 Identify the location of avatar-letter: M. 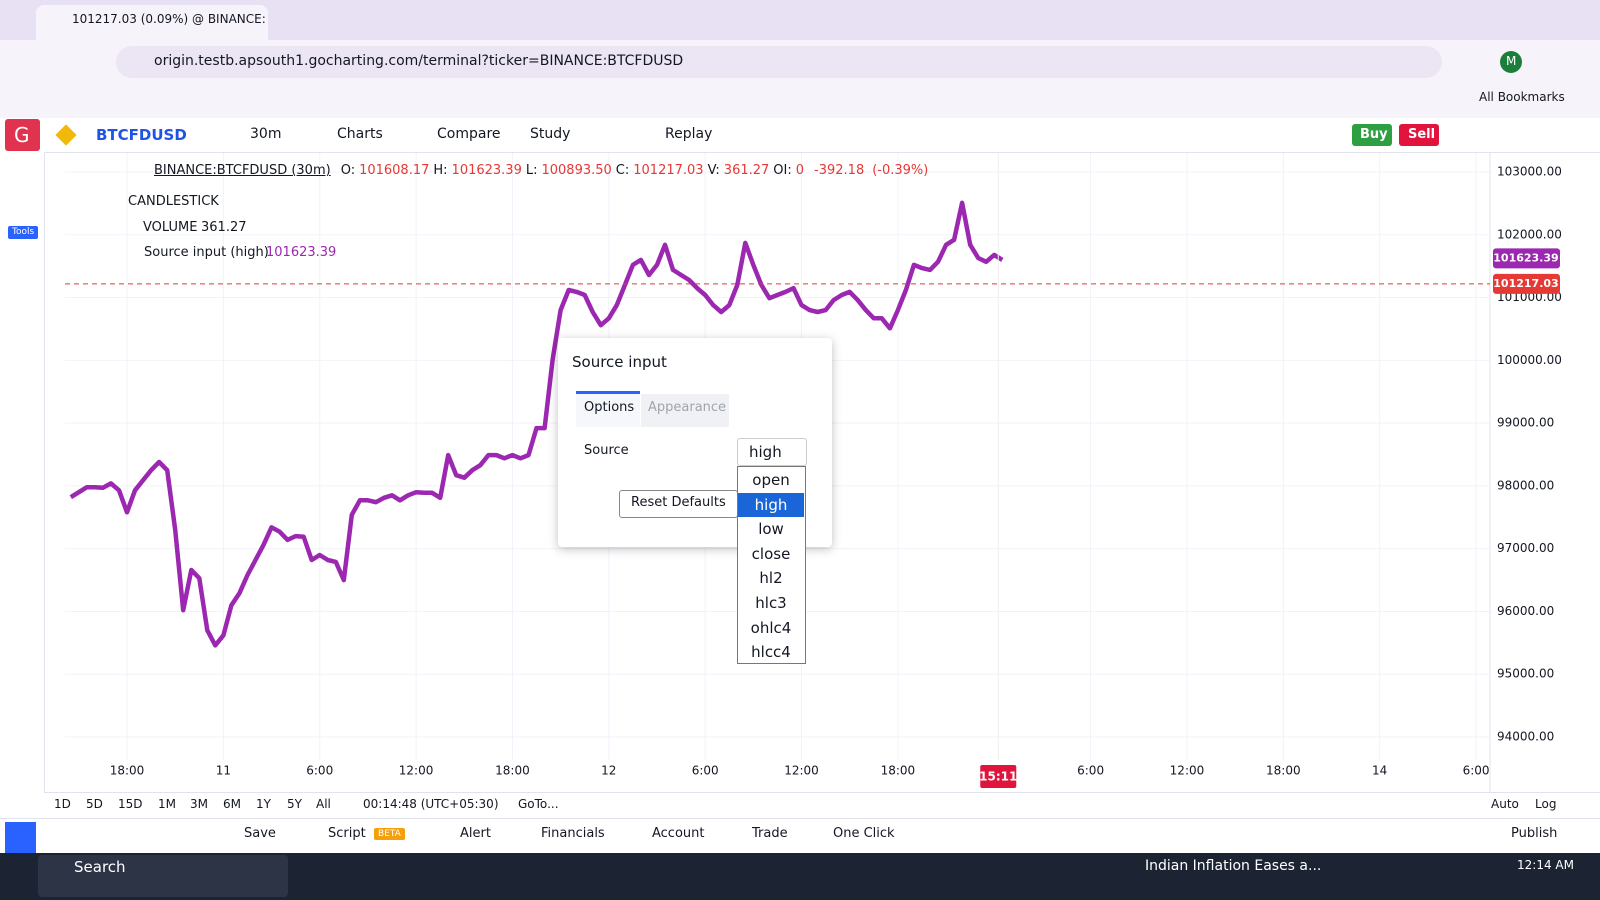
(1511, 61).